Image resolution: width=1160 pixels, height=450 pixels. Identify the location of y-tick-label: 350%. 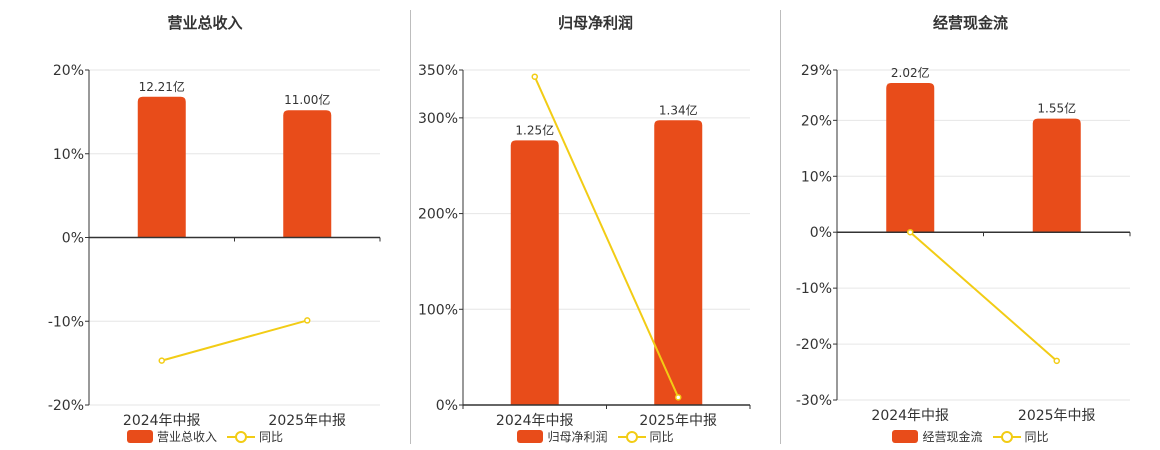
(438, 71).